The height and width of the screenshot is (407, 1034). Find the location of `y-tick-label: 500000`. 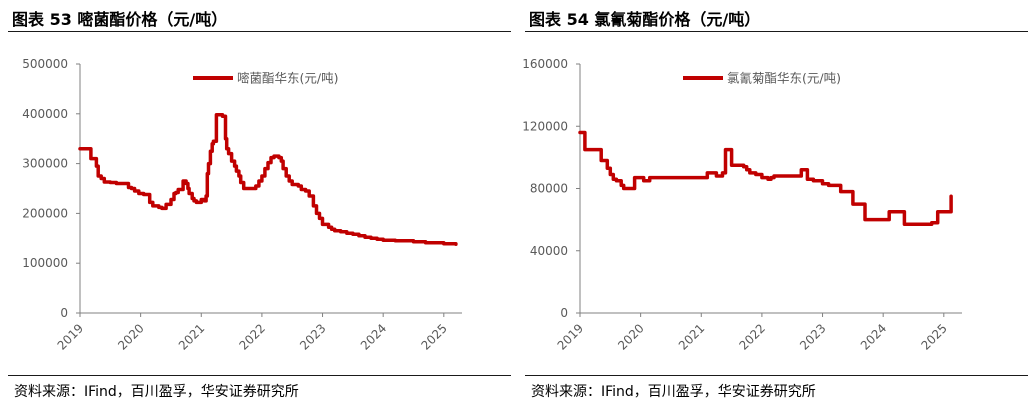

y-tick-label: 500000 is located at coordinates (45, 64).